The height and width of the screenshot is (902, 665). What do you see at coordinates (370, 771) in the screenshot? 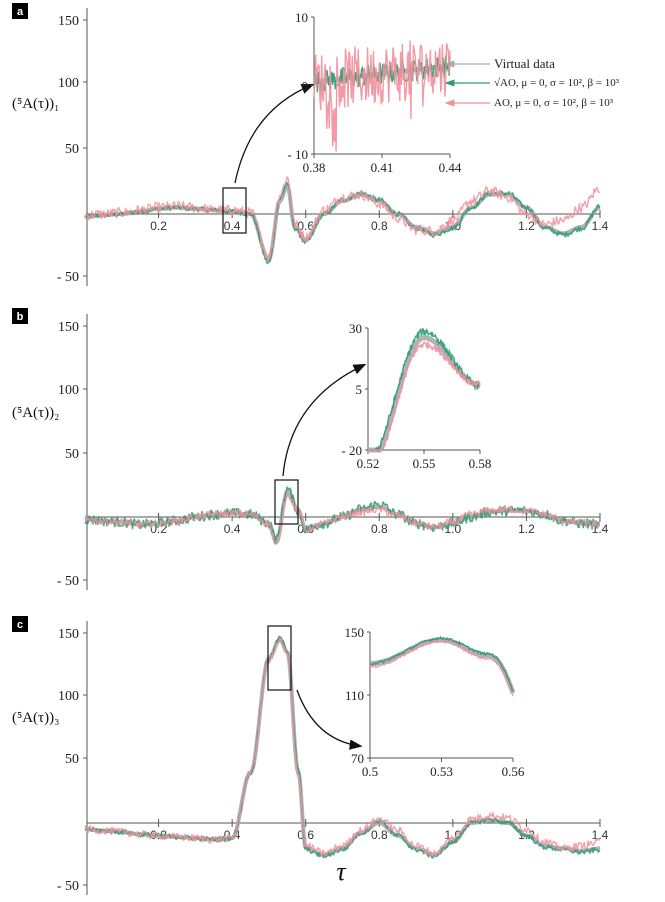
I see `inset-x-tick-label: 0.5` at bounding box center [370, 771].